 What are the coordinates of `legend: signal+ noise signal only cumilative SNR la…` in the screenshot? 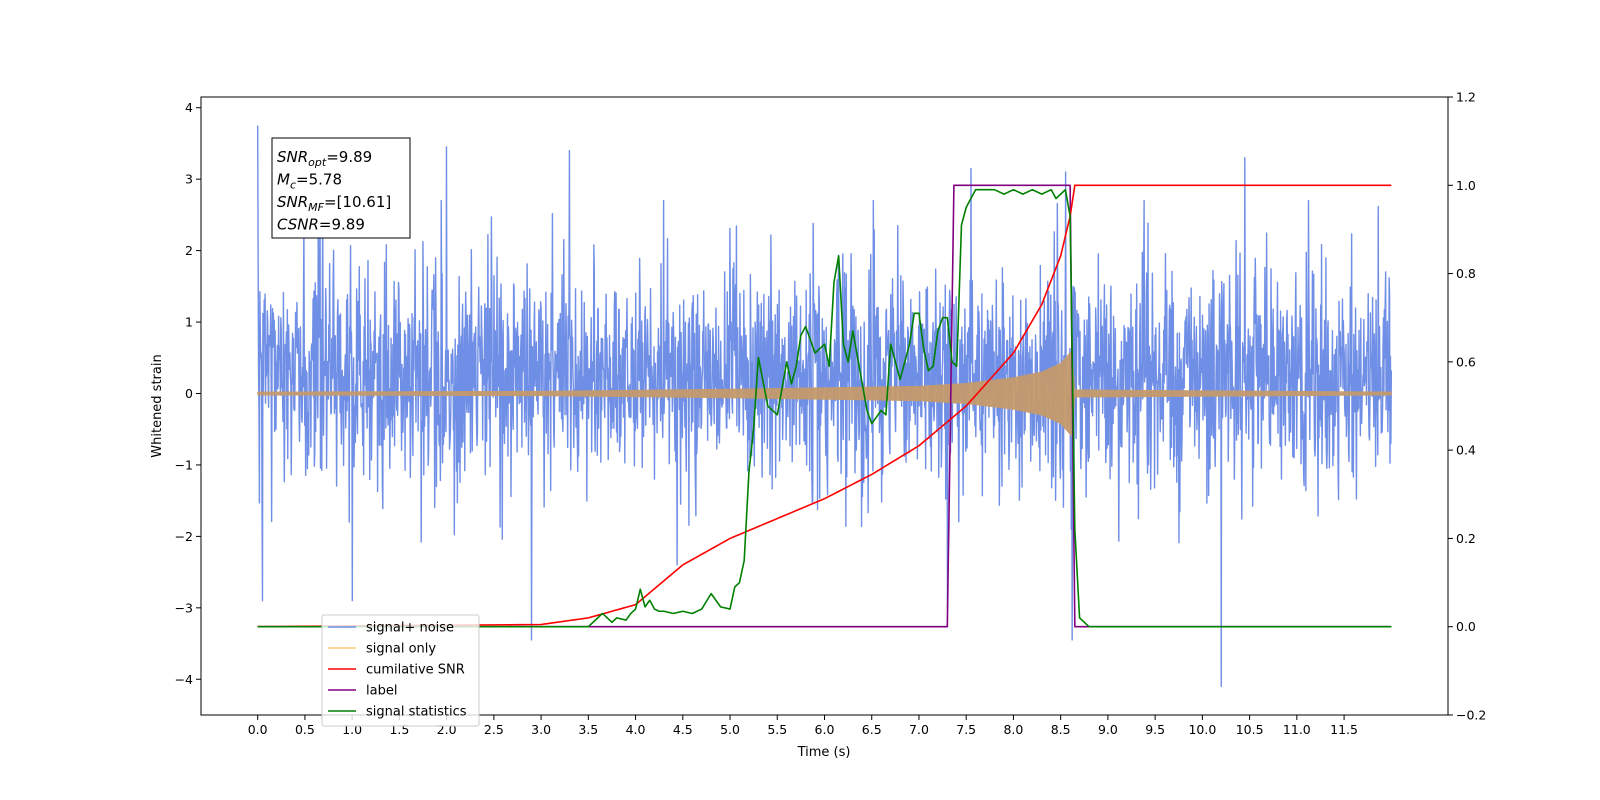 It's located at (400, 670).